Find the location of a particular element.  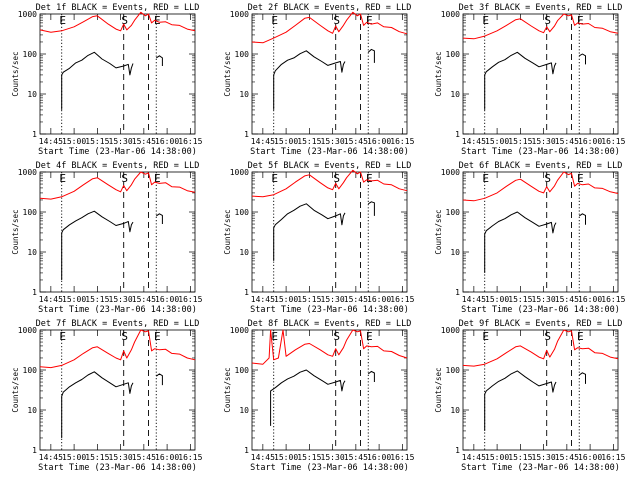

panel-title: Det 2f BLACK = Events, RED = LLD is located at coordinates (330, 8).